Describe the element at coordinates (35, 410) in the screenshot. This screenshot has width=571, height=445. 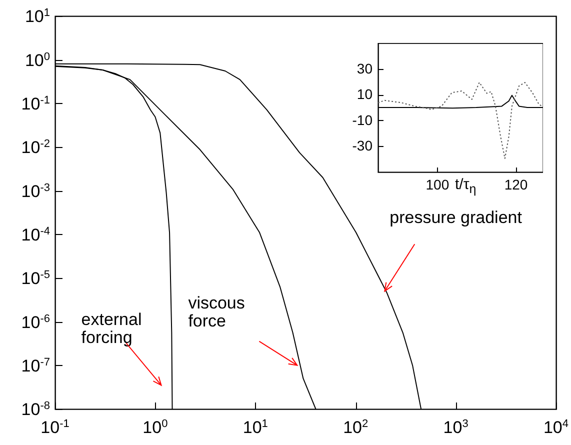
I see `y-tick-label: 10$^{-8}$` at that location.